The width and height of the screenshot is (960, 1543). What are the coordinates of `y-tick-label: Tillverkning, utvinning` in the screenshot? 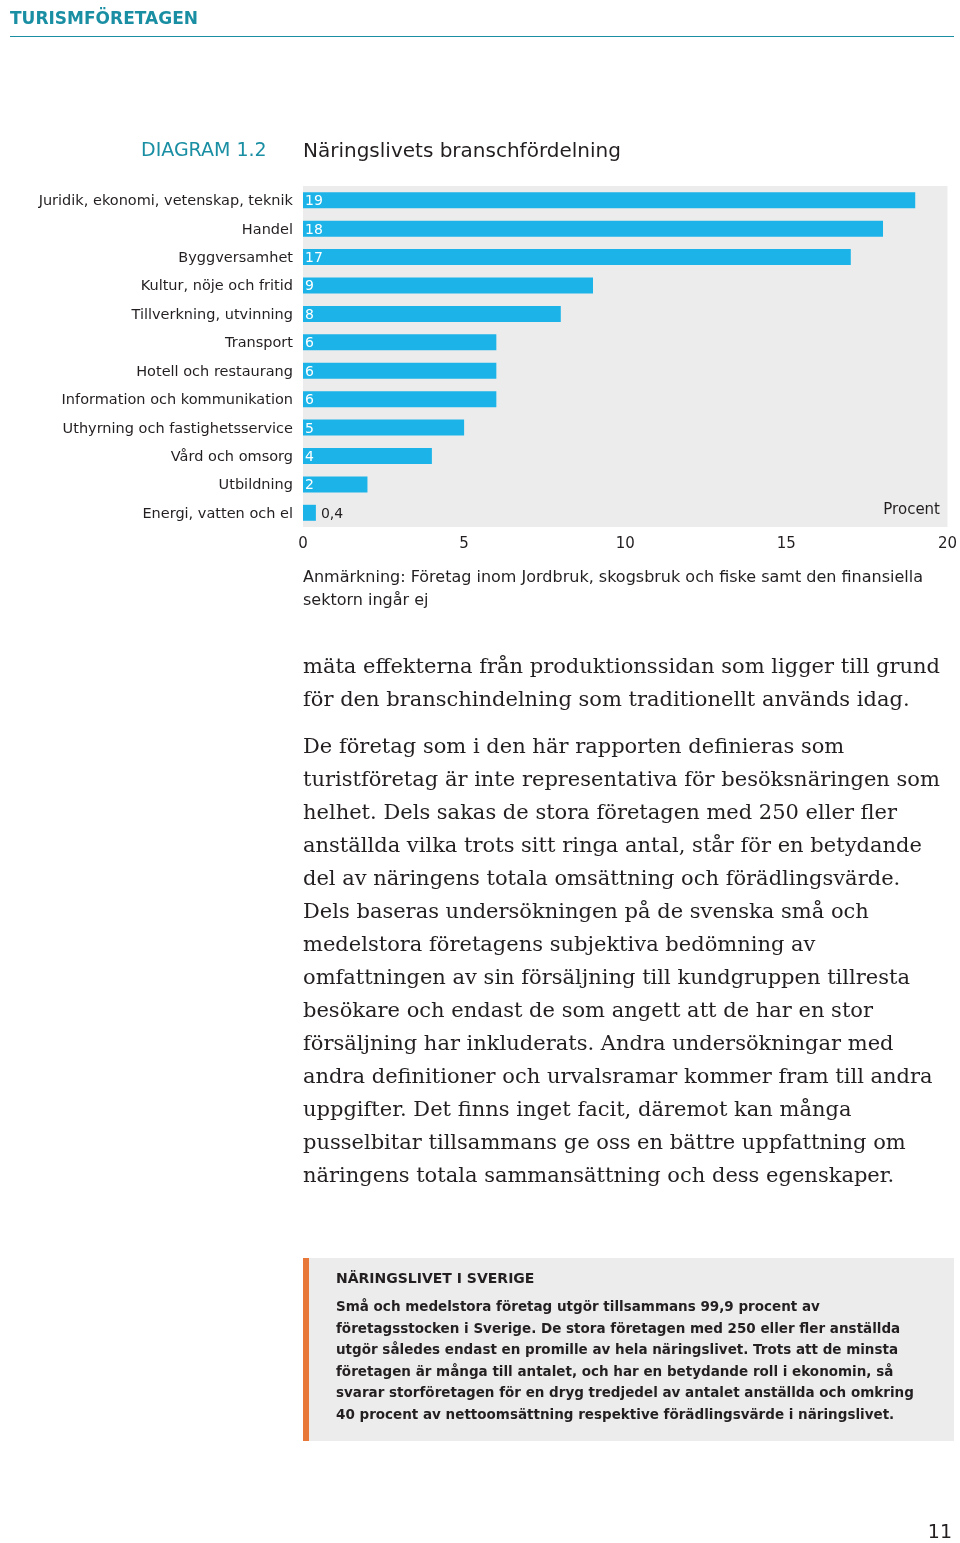 It's located at (211, 313).